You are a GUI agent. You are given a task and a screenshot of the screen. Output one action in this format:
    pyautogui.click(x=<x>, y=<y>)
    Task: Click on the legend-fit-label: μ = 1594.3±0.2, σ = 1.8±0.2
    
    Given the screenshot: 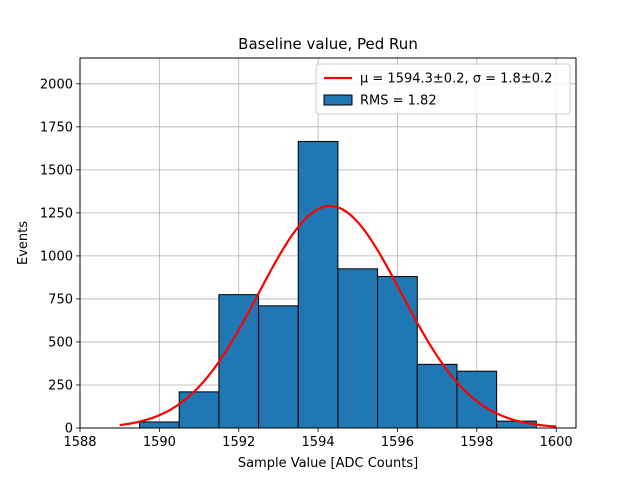 What is the action you would take?
    pyautogui.click(x=456, y=79)
    